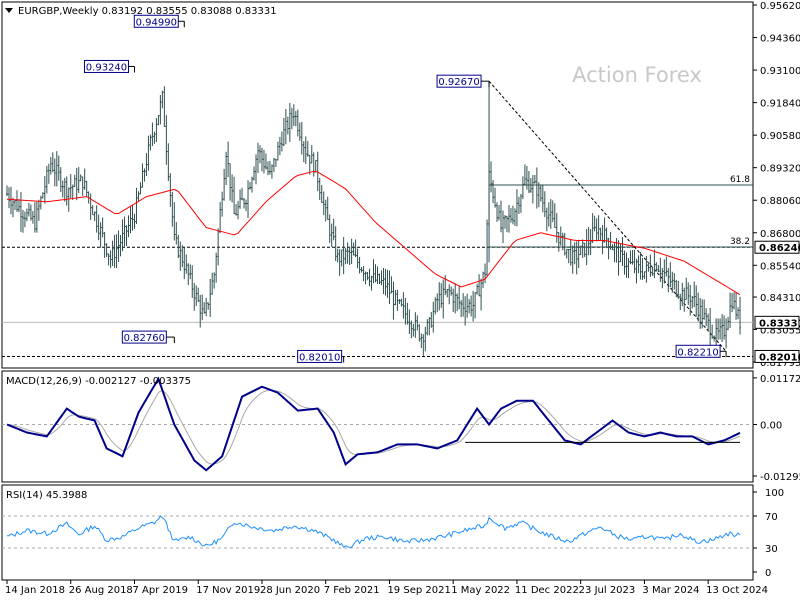 Image resolution: width=800 pixels, height=600 pixels. I want to click on macd-title: MACD(12,26,9) -0.002127 -0.003375, so click(98, 381).